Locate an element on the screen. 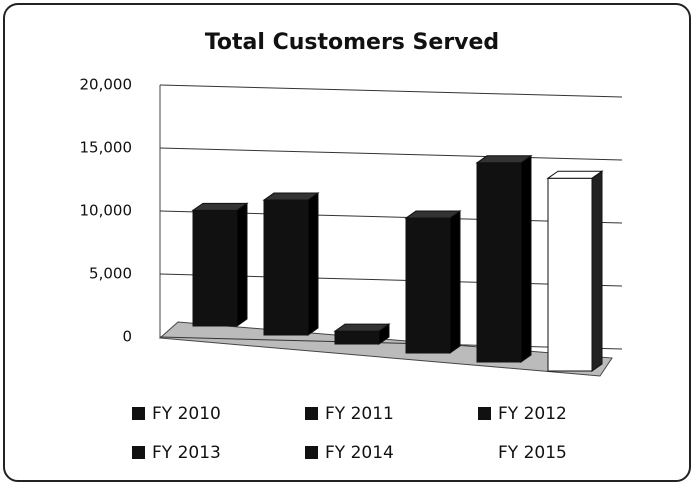 The width and height of the screenshot is (694, 489). legend-label: FY 2013 is located at coordinates (186, 453).